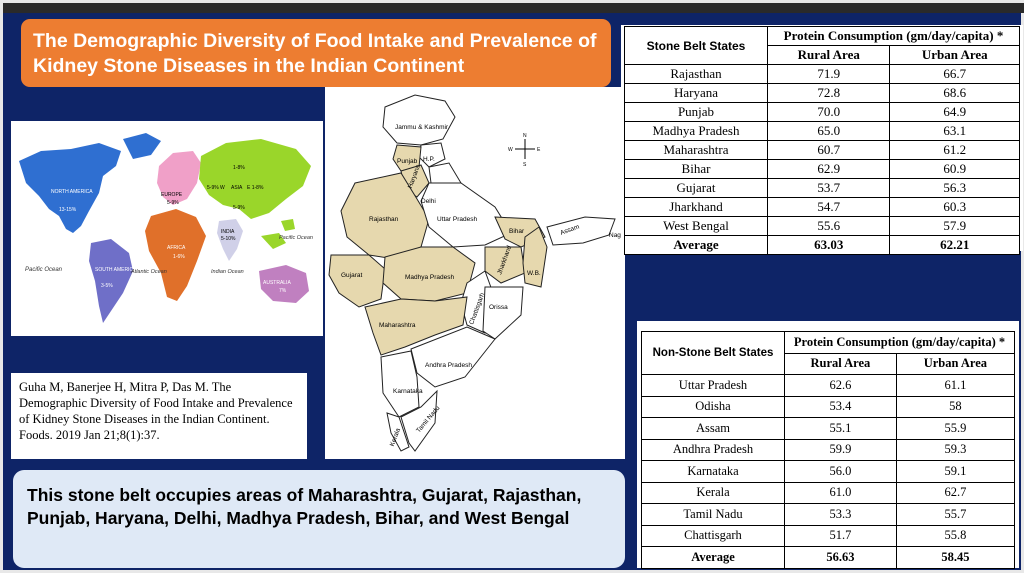  Describe the element at coordinates (696, 226) in the screenshot. I see `state-cell: West Bengal` at that location.